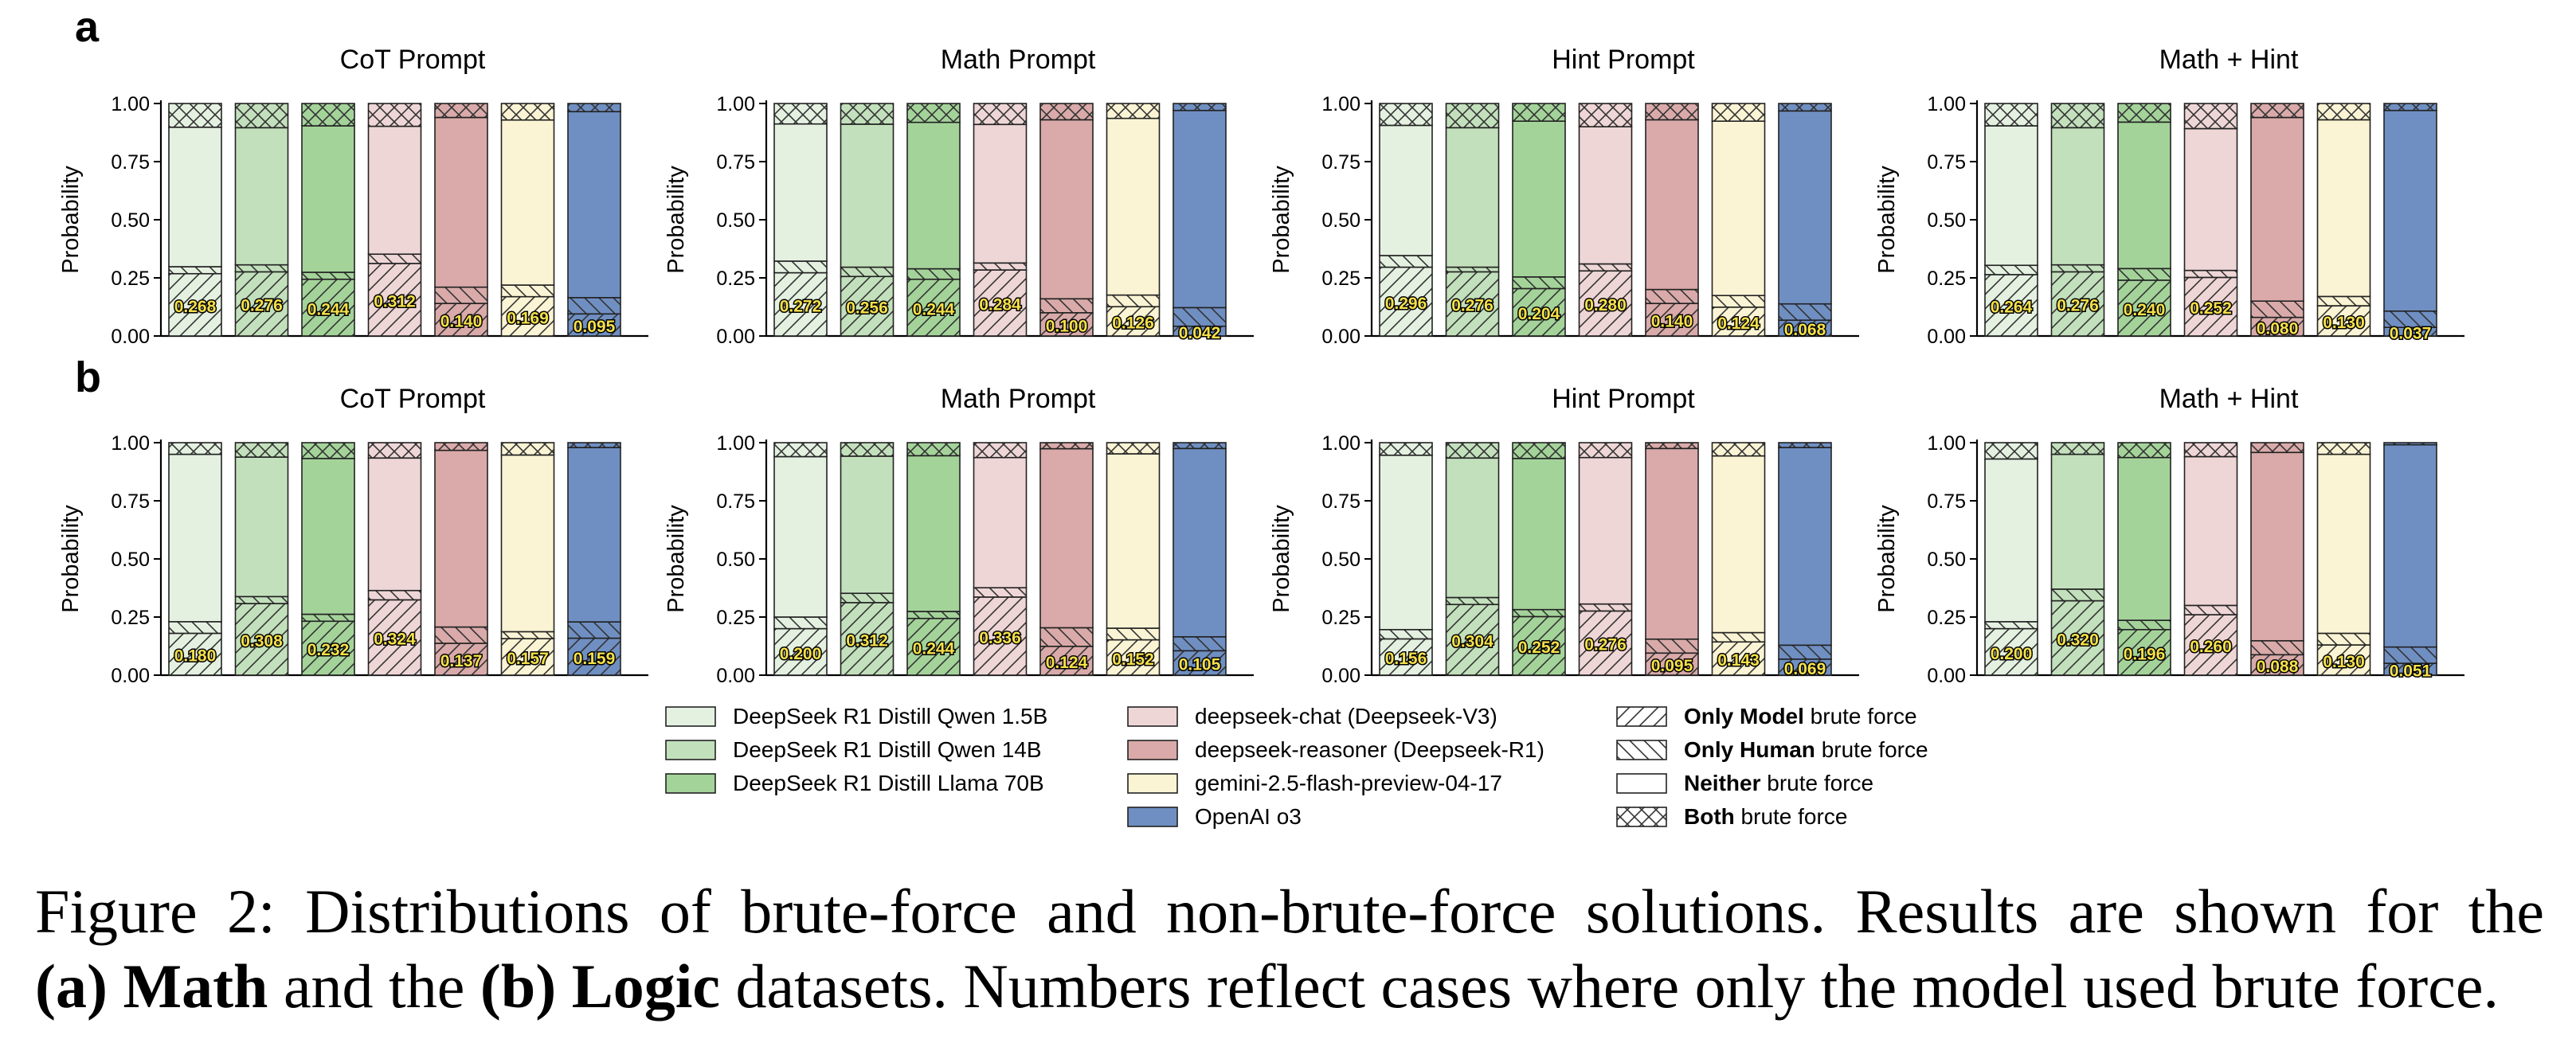 The height and width of the screenshot is (1043, 2576). I want to click on bar-value-label: 0.169, so click(528, 318).